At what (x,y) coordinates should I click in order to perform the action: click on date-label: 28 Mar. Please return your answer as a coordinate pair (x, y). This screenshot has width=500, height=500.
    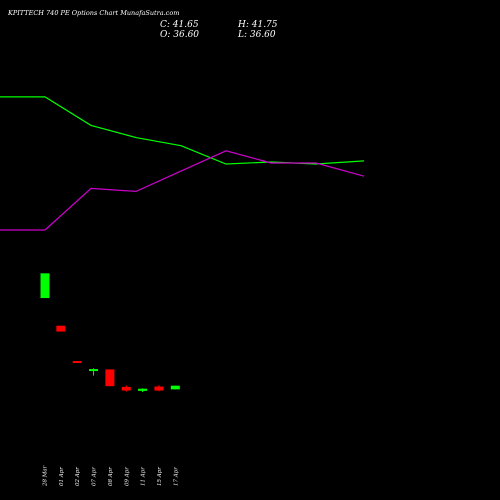
    Looking at the image, I should click on (46, 476).